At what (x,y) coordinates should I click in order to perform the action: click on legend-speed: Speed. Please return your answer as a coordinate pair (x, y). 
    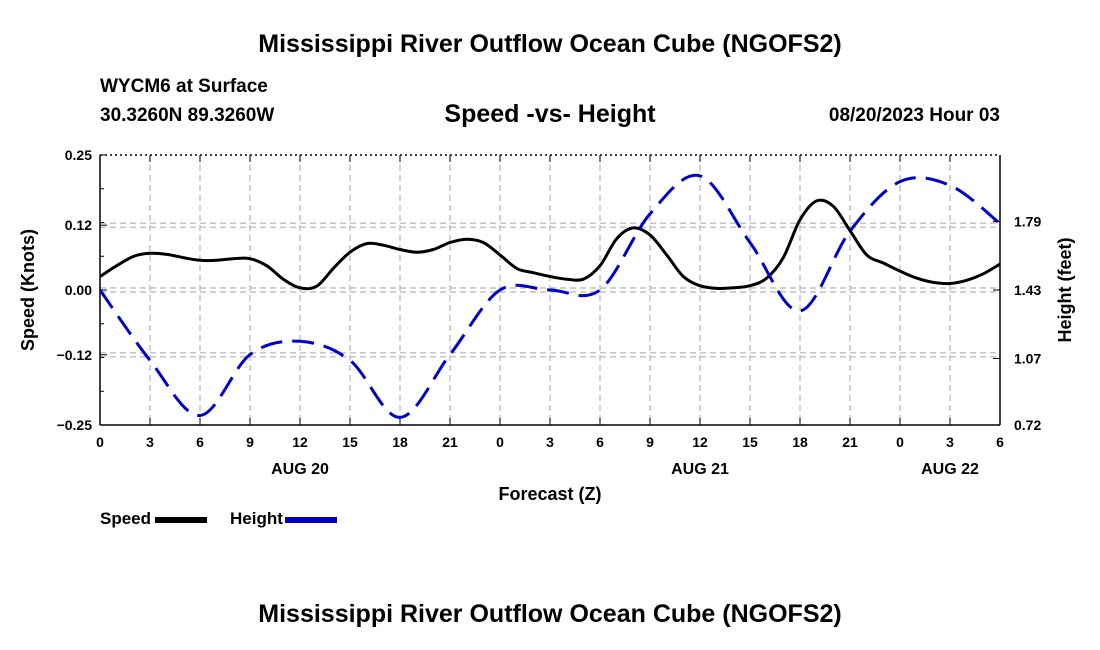
    Looking at the image, I should click on (154, 519).